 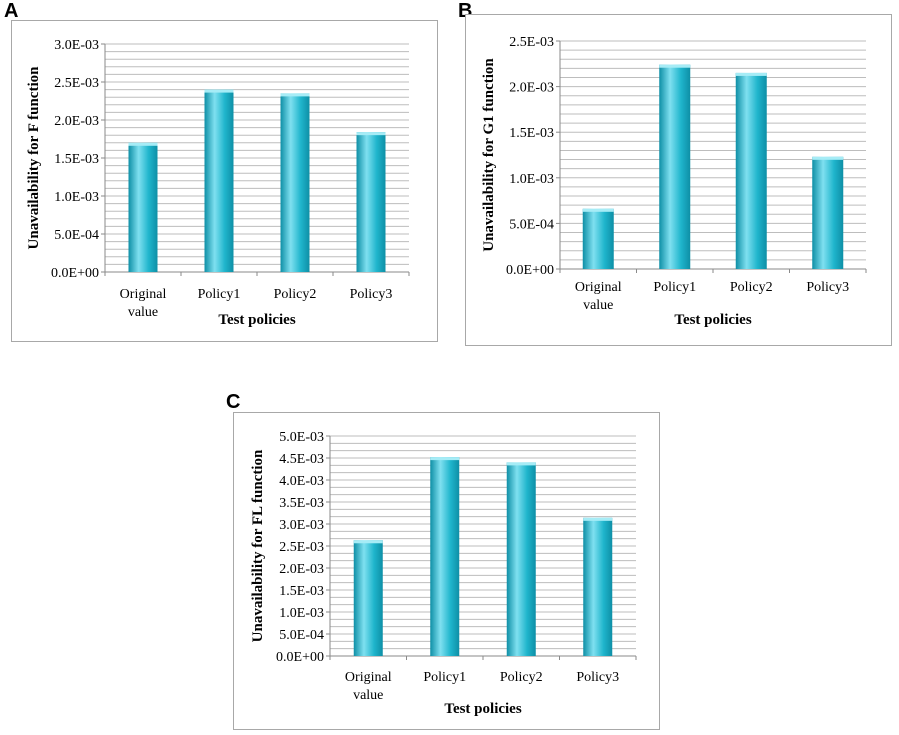 What do you see at coordinates (301, 459) in the screenshot?
I see `y-tick-label: 4.5E-03` at bounding box center [301, 459].